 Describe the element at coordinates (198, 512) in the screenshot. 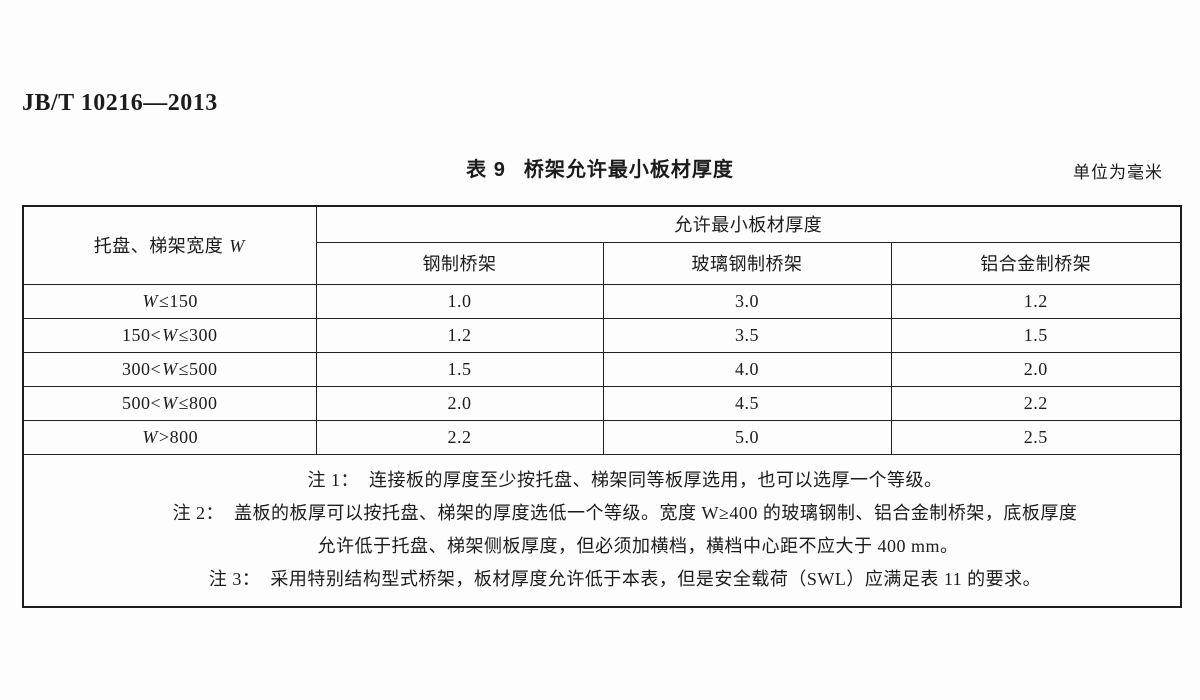

I see `note-label: 注 2：` at that location.